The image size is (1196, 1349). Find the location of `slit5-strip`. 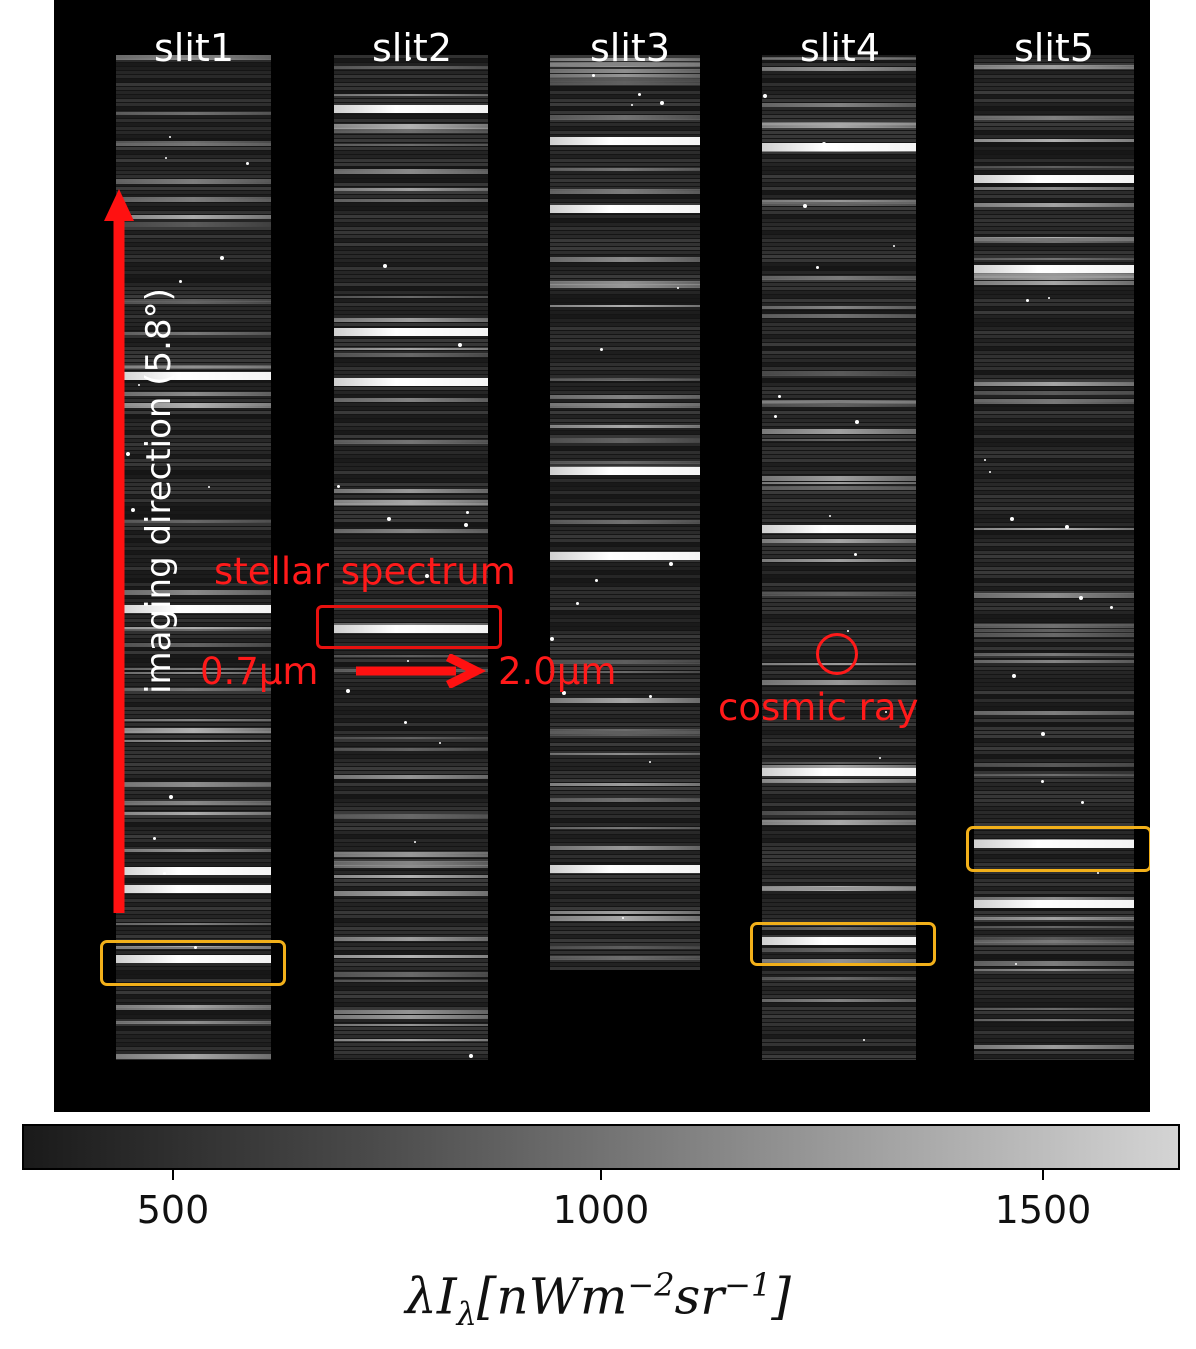

slit5-strip is located at coordinates (1054, 557).